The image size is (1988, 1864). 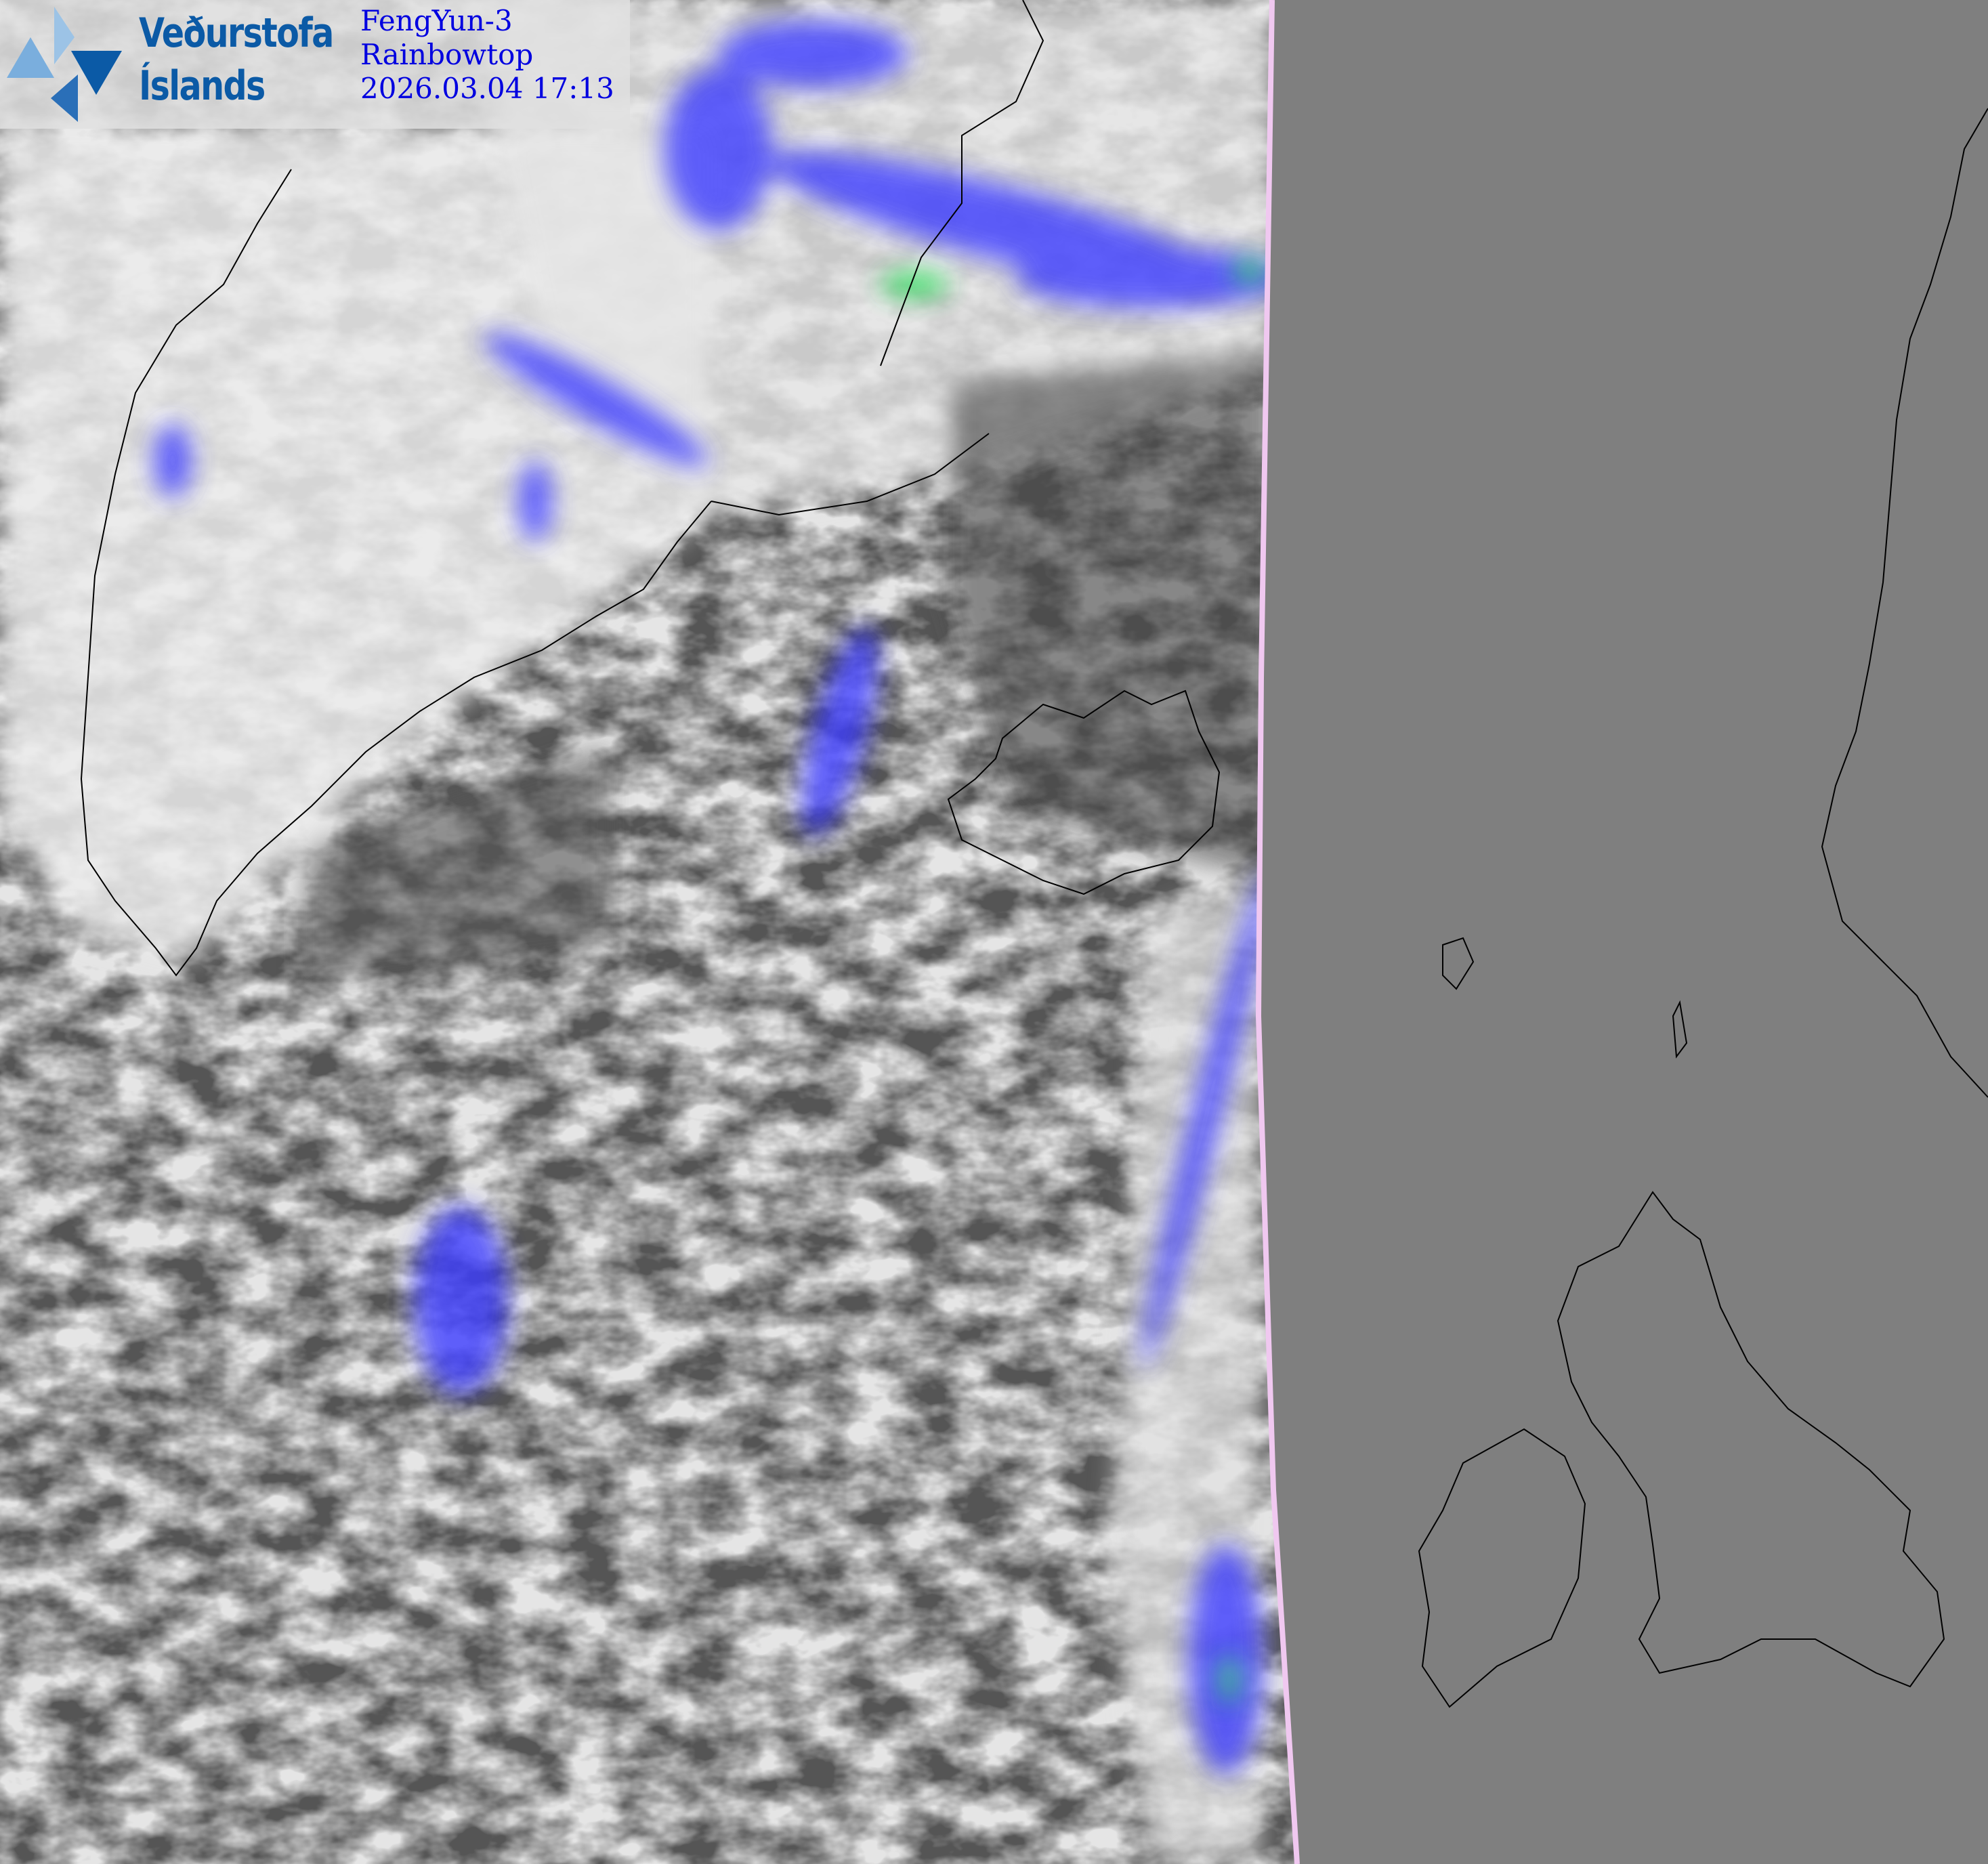 I want to click on satellite-name: FengYun-3, so click(x=436, y=20).